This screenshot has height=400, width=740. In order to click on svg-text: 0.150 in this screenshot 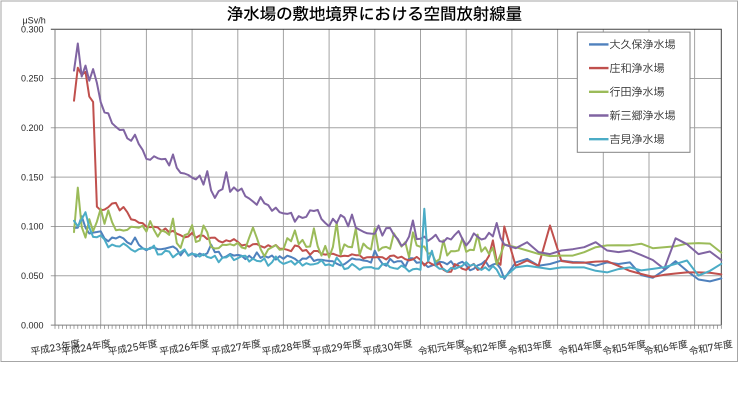, I will do `click(32, 177)`.